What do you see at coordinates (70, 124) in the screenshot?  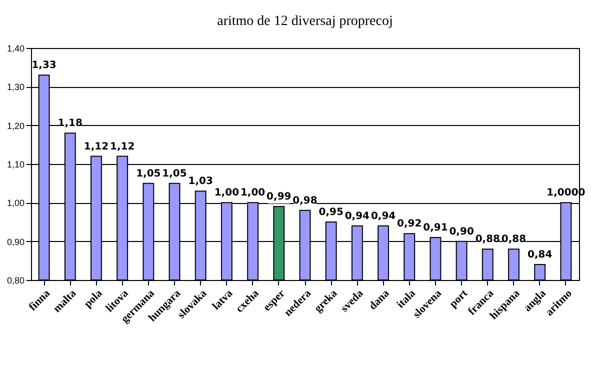 I see `data-label: 1,18` at bounding box center [70, 124].